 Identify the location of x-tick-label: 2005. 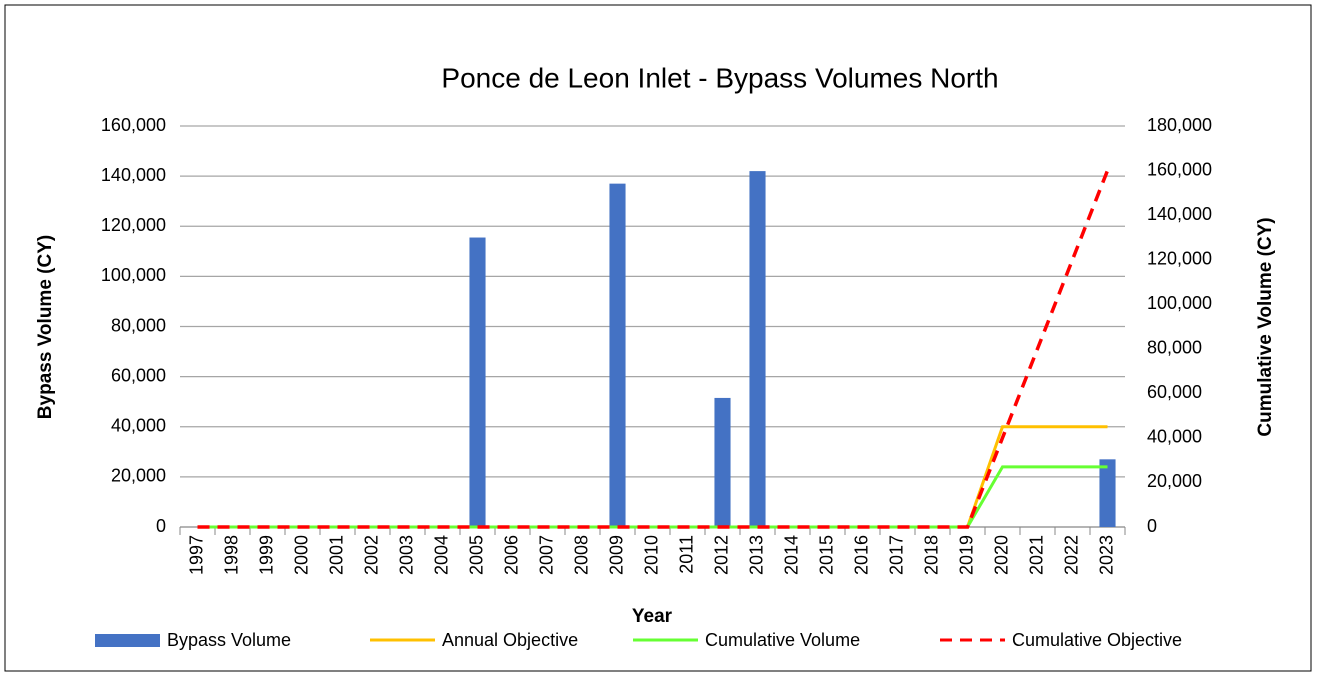
(476, 555).